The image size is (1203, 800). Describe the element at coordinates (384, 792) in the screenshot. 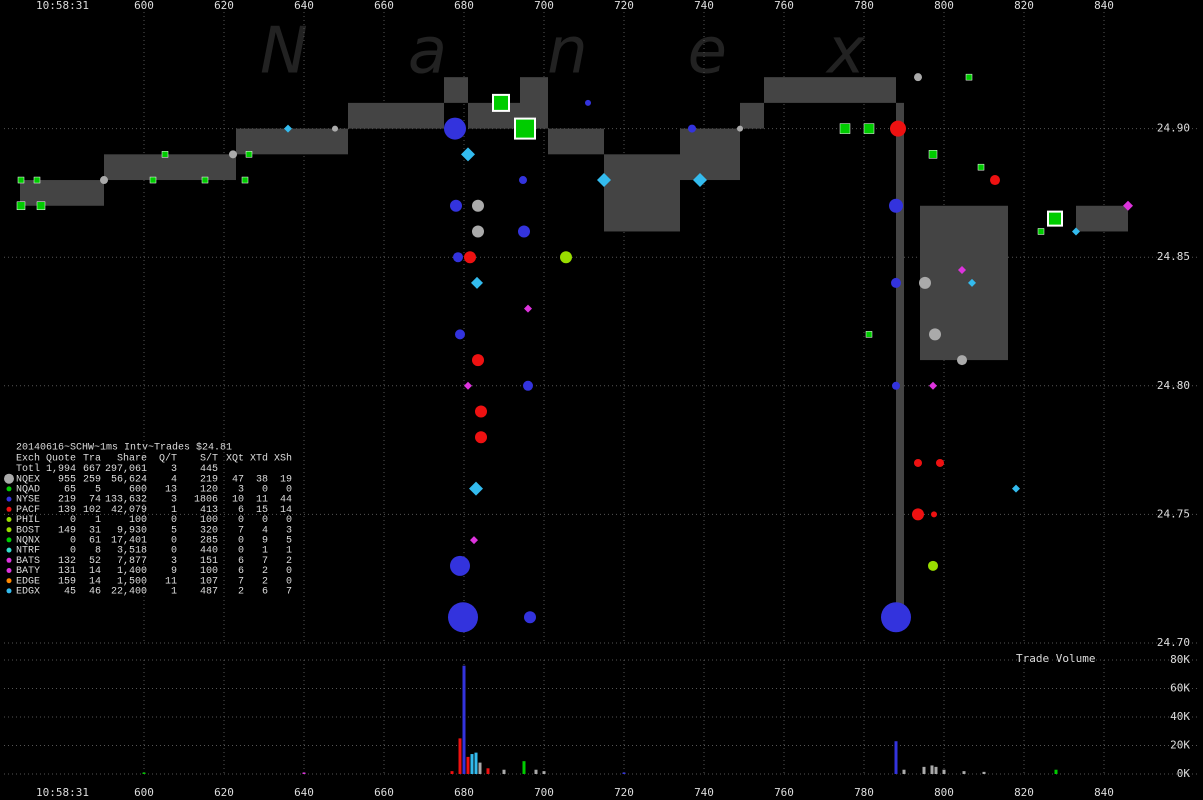

I see `x-tick-label: 660` at that location.